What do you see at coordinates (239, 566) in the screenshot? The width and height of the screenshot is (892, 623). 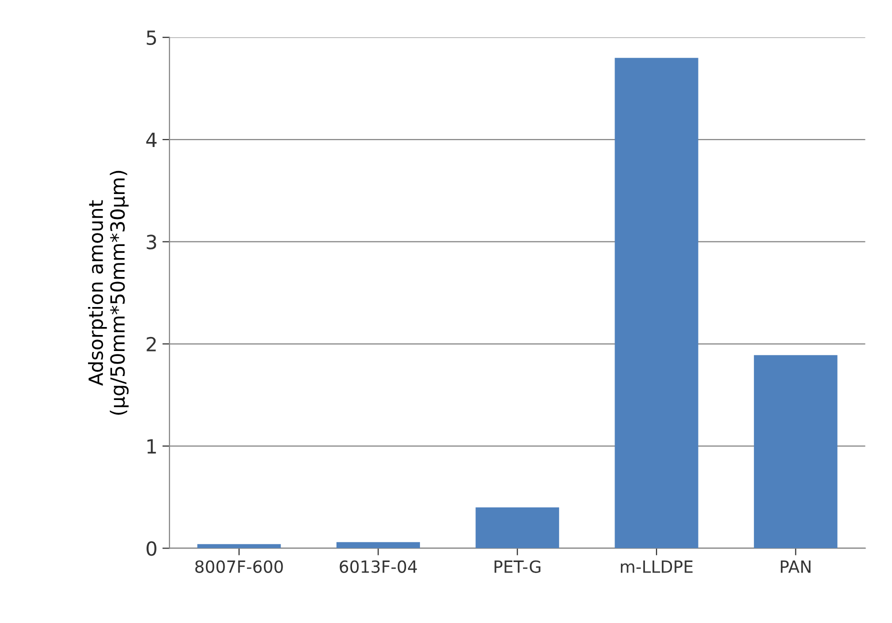 I see `x-tick-label: 8007F-600` at bounding box center [239, 566].